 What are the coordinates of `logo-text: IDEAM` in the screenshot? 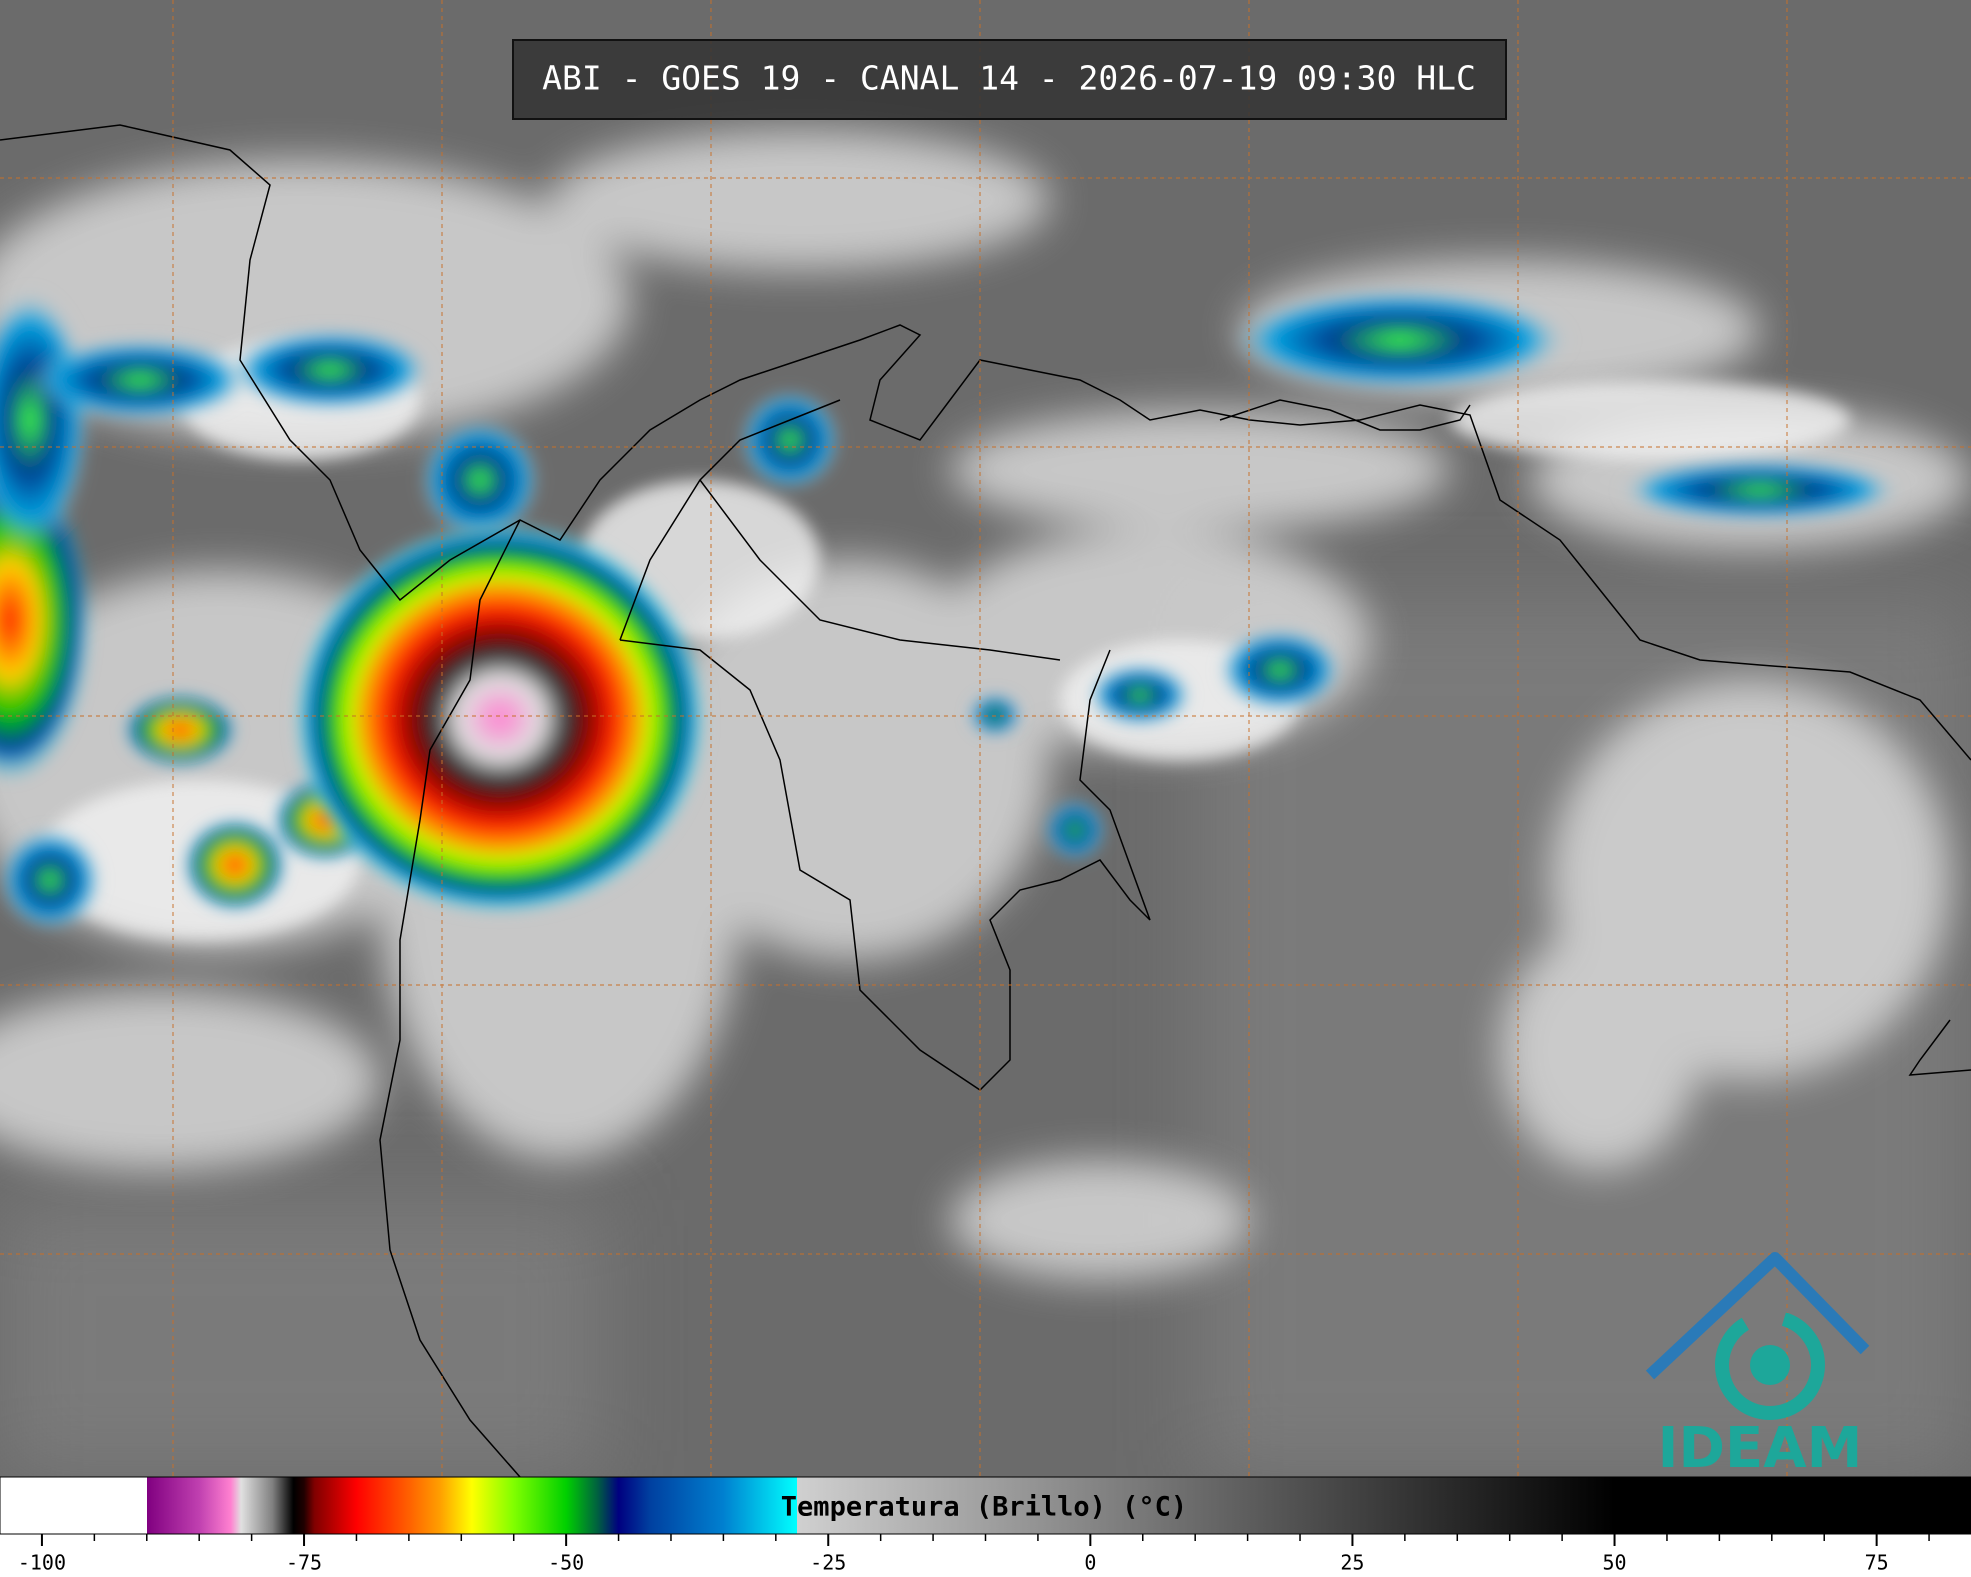 It's located at (1760, 1448).